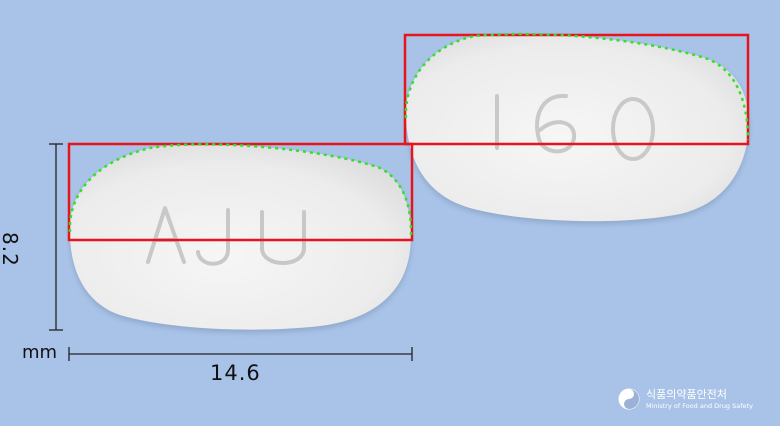 This screenshot has height=426, width=780. What do you see at coordinates (577, 86) in the screenshot?
I see `contour-back` at bounding box center [577, 86].